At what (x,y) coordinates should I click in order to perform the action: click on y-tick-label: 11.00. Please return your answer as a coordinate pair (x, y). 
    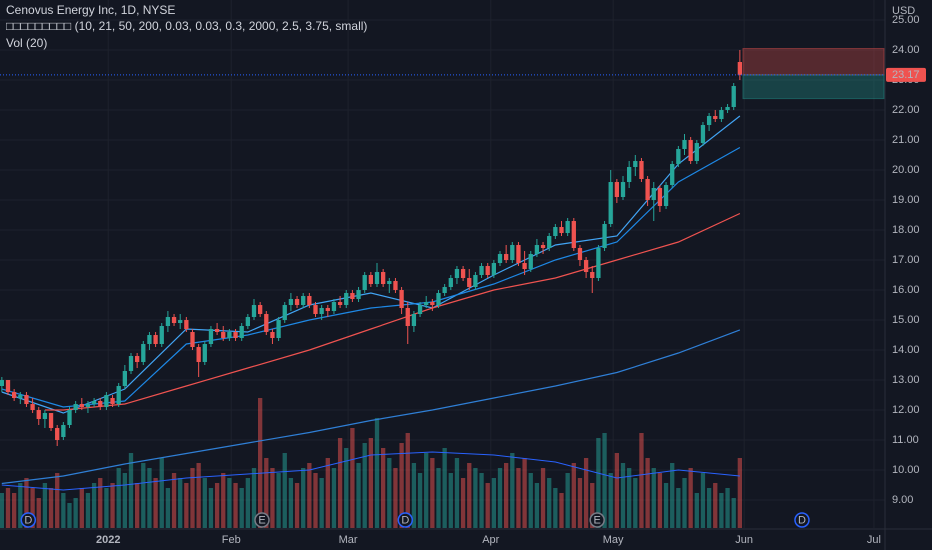
    Looking at the image, I should click on (905, 440).